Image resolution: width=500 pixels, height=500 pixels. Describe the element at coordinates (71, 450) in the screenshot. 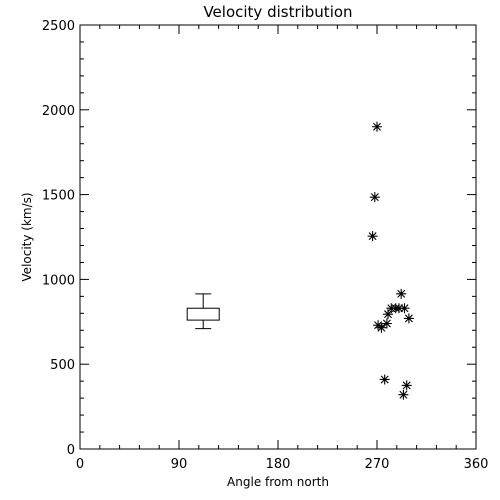

I see `y-tick-label: 0` at that location.